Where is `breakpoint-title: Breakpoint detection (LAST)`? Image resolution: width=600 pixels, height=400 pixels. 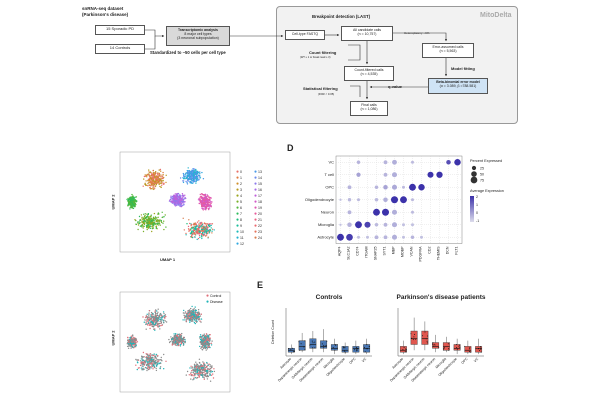 breakpoint-title: Breakpoint detection (LAST) is located at coordinates (341, 16).